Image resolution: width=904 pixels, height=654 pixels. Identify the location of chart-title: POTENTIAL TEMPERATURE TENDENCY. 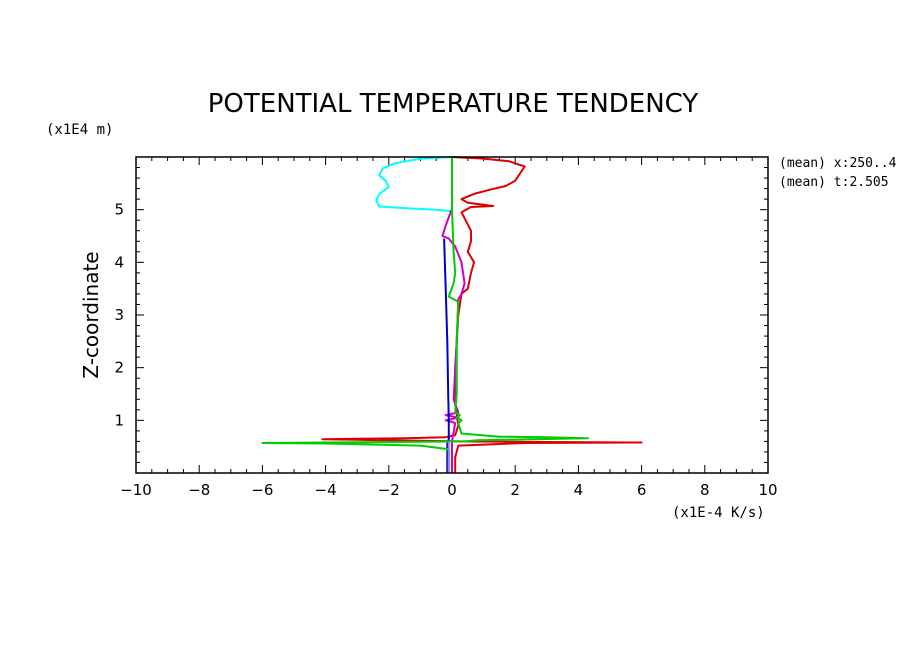
(453, 104).